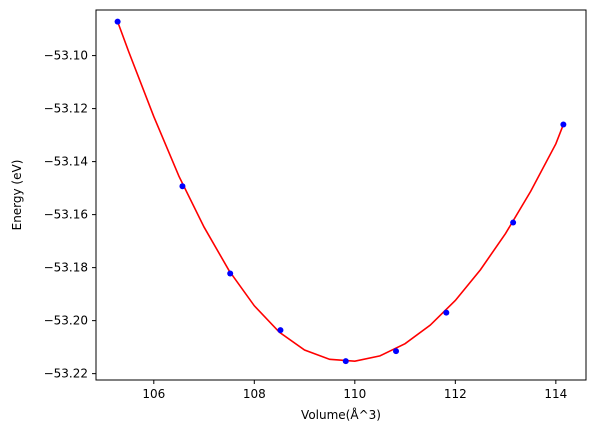 The height and width of the screenshot is (433, 596). I want to click on y-tick-label: −53.20, so click(66, 321).